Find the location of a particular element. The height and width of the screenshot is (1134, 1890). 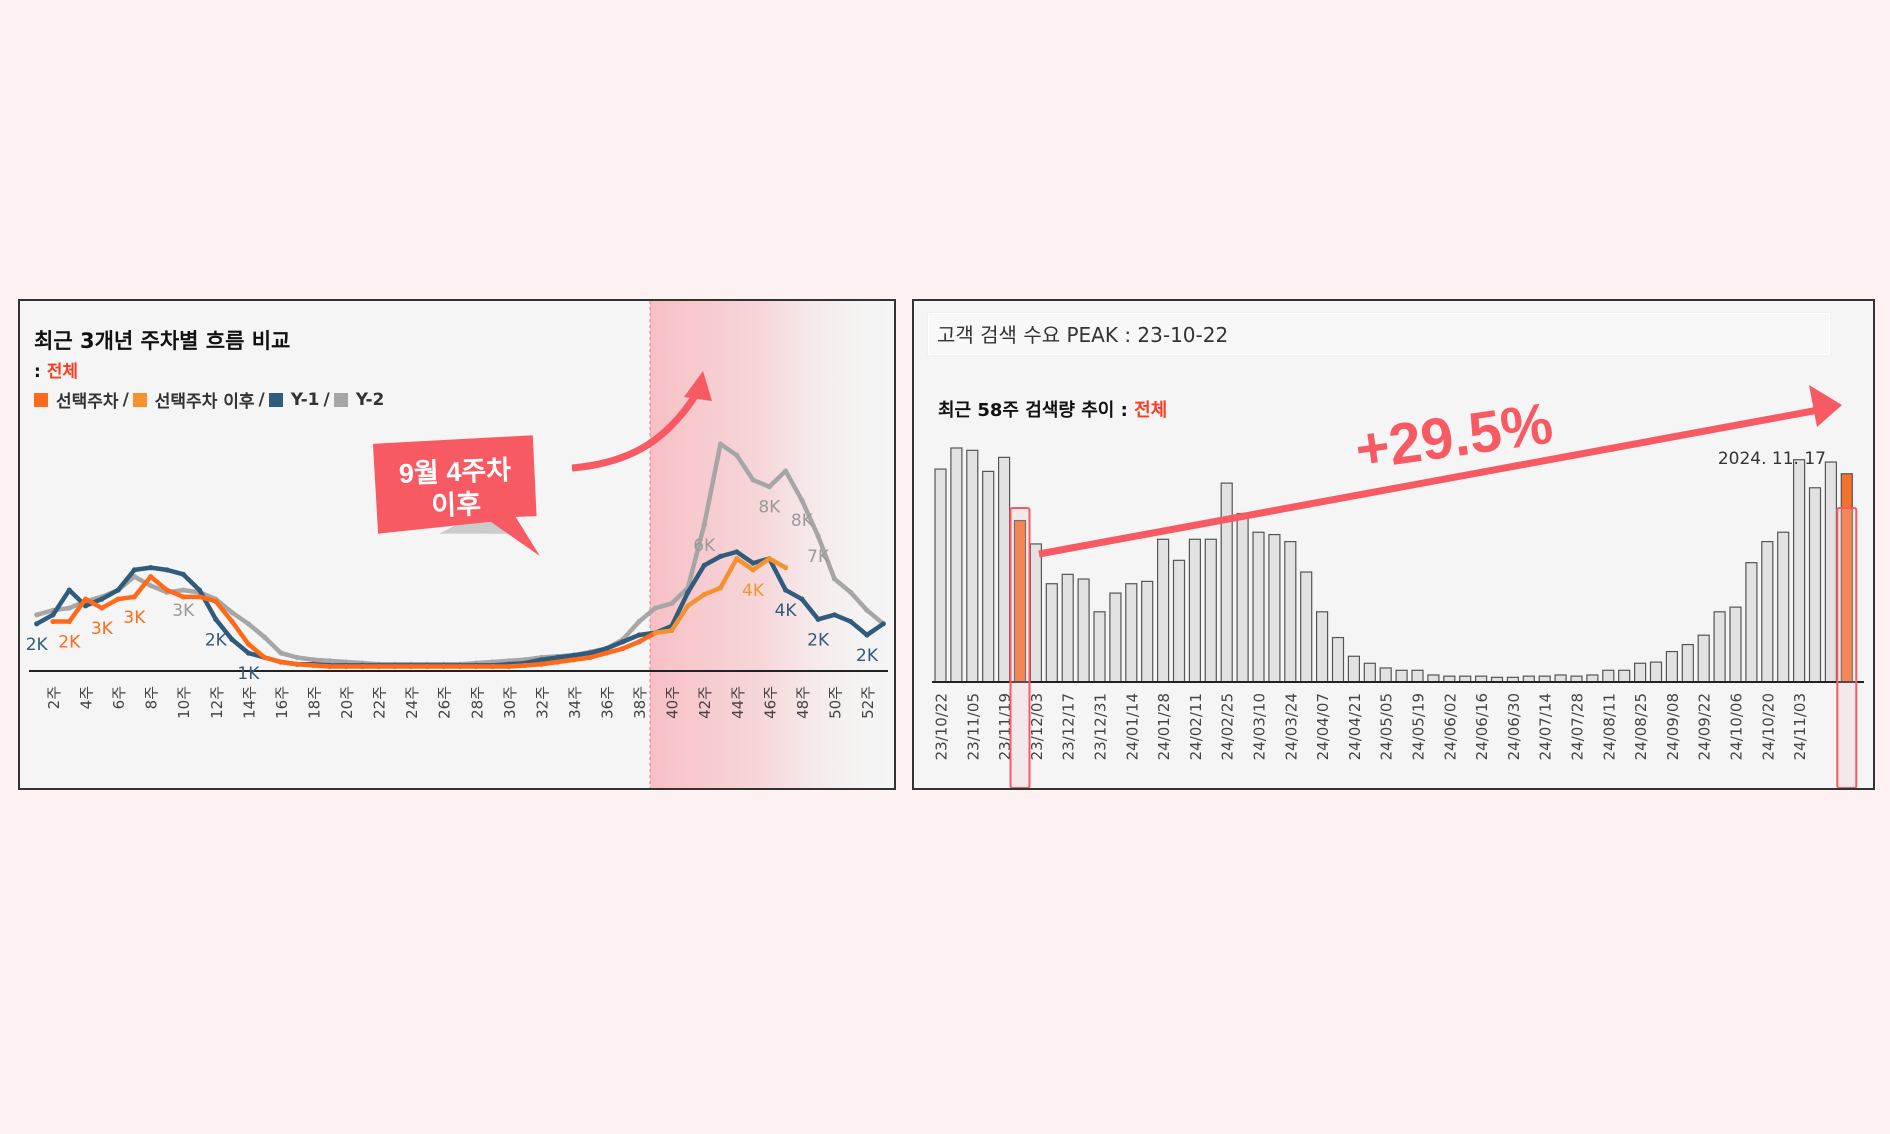

legend-sep: / is located at coordinates (326, 399).